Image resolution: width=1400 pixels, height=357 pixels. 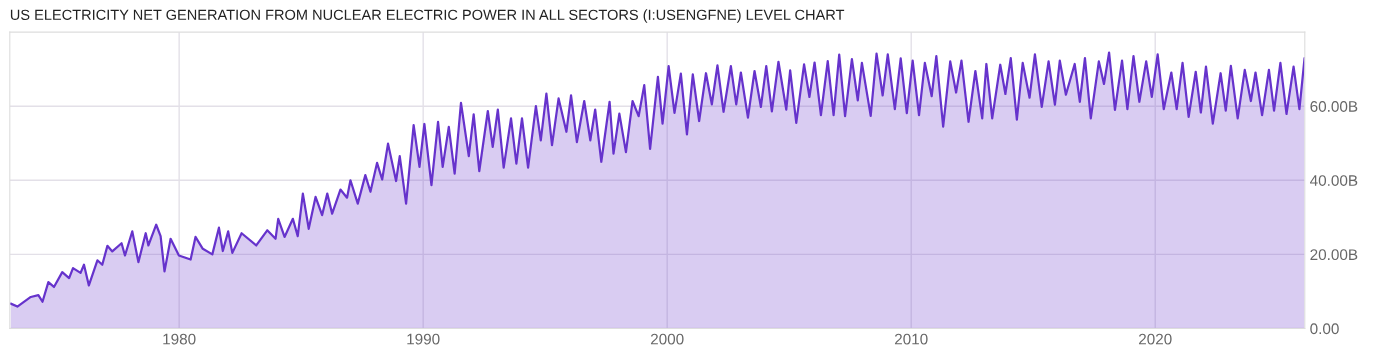 I want to click on x-tick-label: 1980, so click(x=179, y=339).